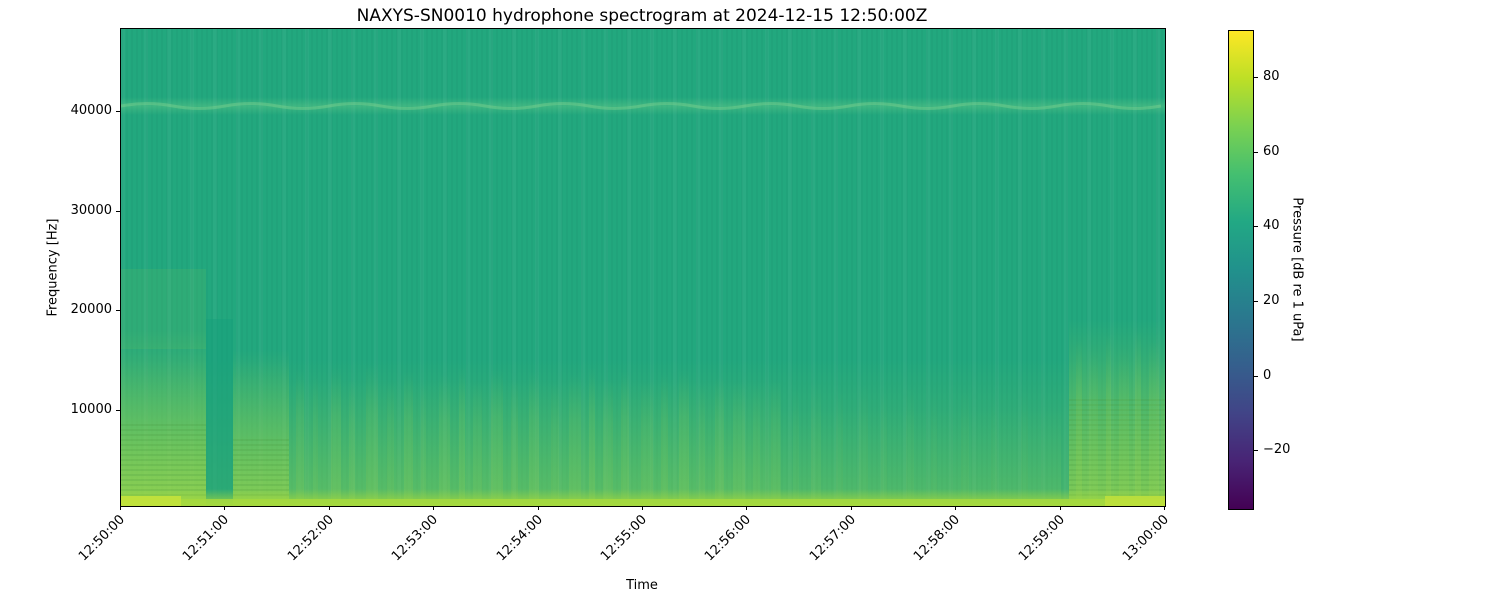  What do you see at coordinates (206, 538) in the screenshot?
I see `x-tick-label: 12:51:00` at bounding box center [206, 538].